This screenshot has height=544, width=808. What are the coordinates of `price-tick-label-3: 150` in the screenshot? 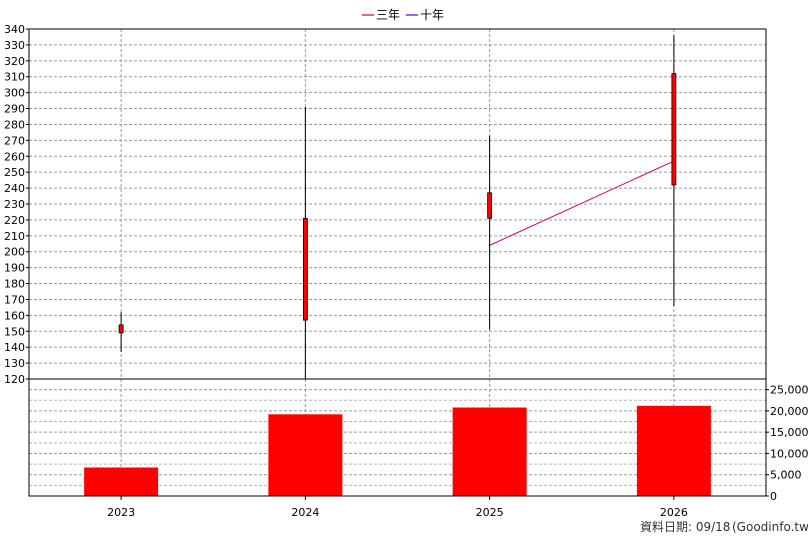 It's located at (14, 331).